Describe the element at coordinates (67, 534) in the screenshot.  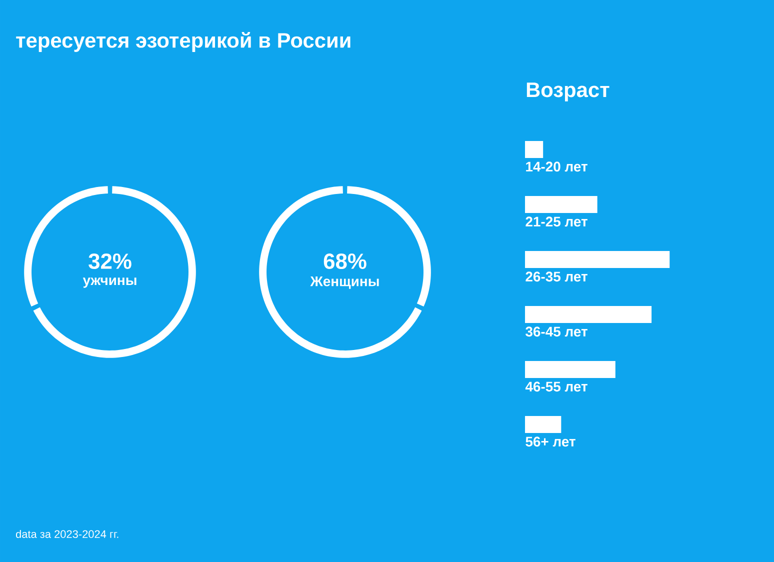
I see `text: data за 2023-2024 гг.` at that location.